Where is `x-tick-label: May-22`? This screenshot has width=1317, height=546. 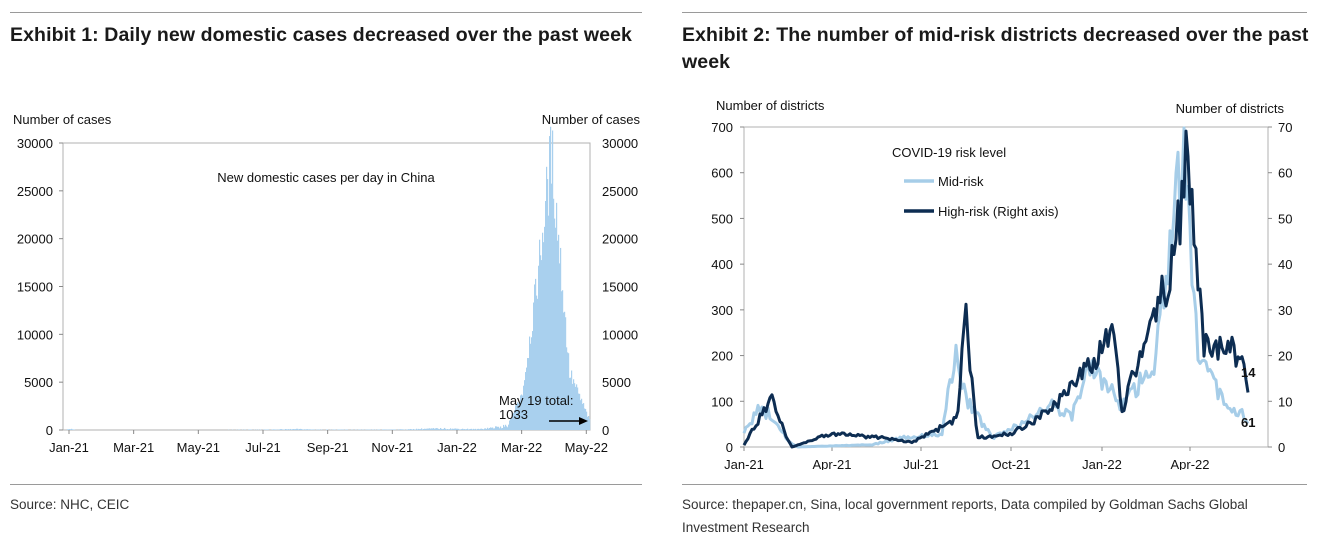
x-tick-label: May-22 is located at coordinates (586, 447).